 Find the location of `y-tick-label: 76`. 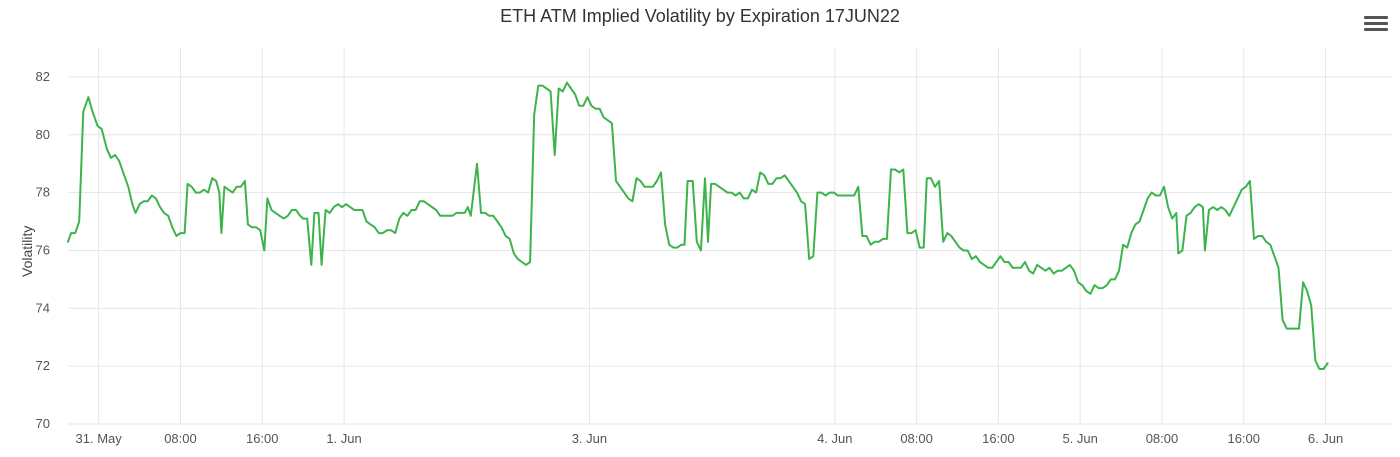

y-tick-label: 76 is located at coordinates (43, 249).